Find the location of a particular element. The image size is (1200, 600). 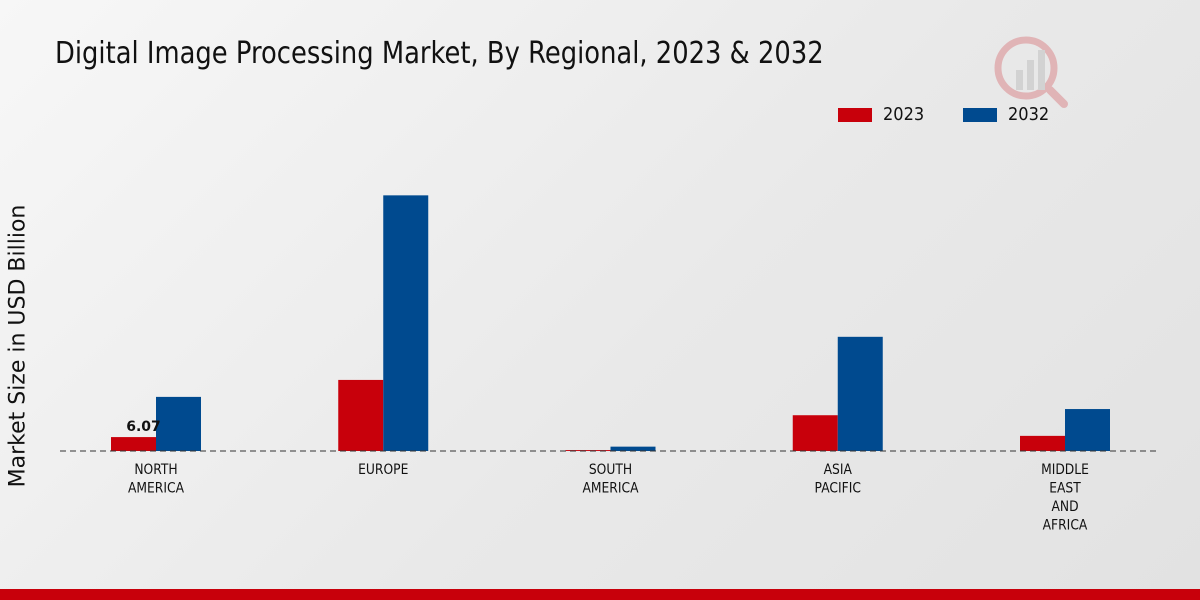

x-tick-label-2-1: AMERICA is located at coordinates (610, 489).